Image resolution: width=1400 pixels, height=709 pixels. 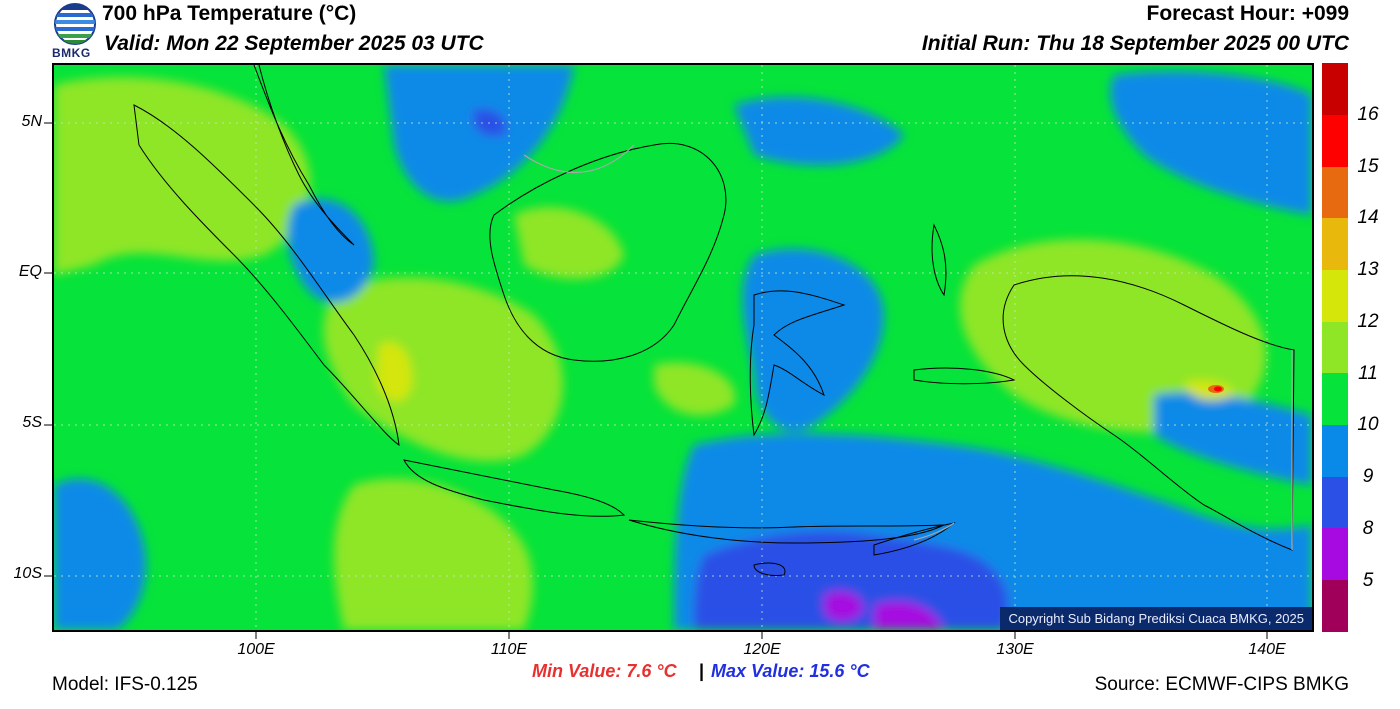 What do you see at coordinates (30, 271) in the screenshot?
I see `lat-label-eq: EQ` at bounding box center [30, 271].